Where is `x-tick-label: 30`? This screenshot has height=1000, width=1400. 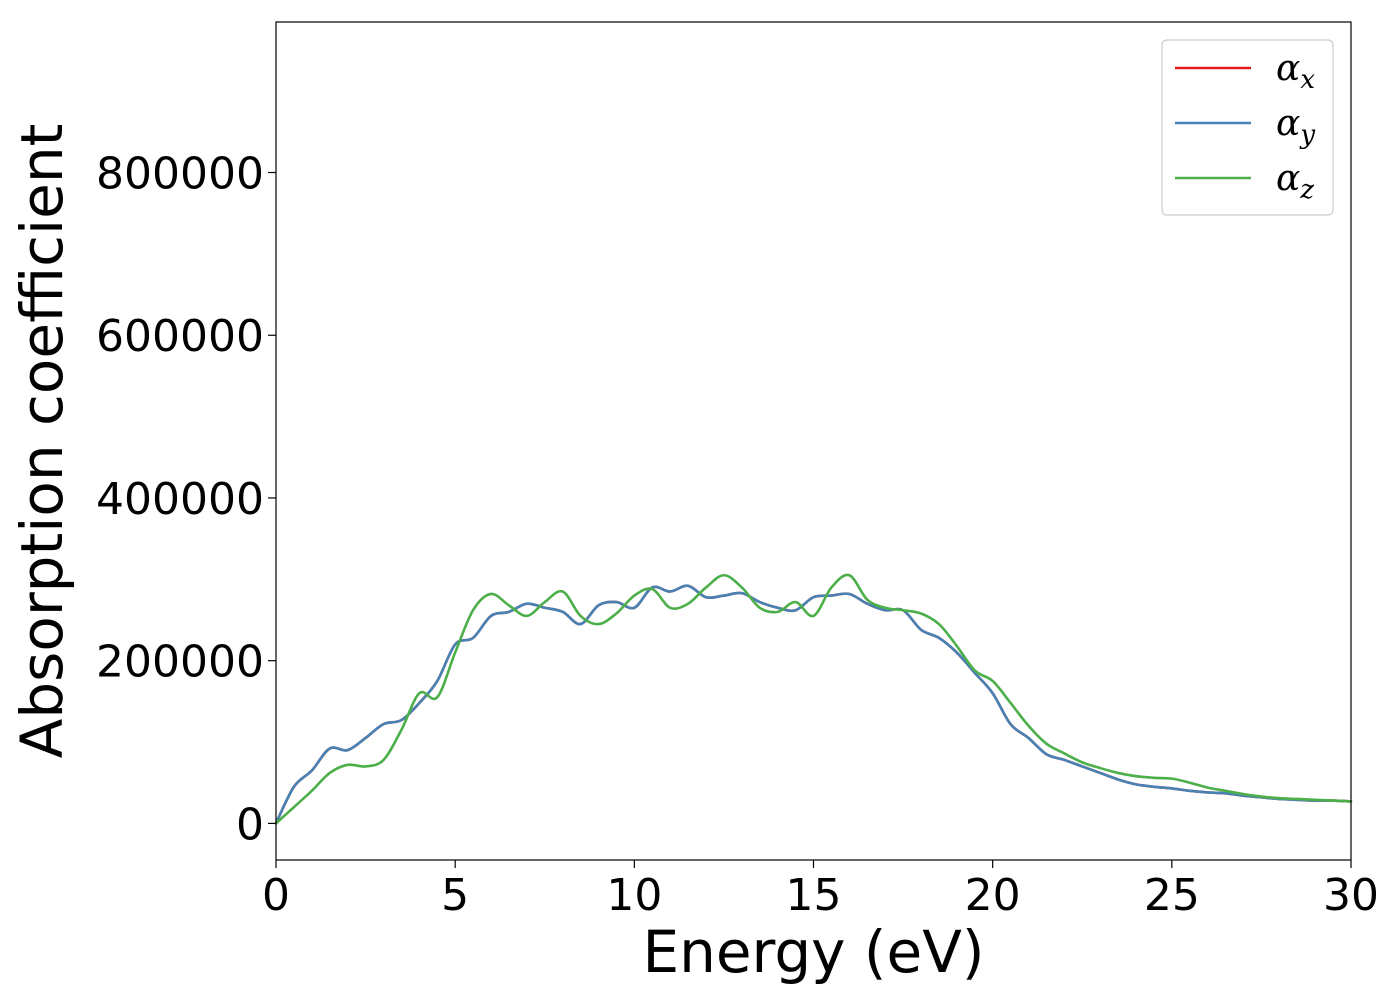
x-tick-label: 30 is located at coordinates (1351, 895).